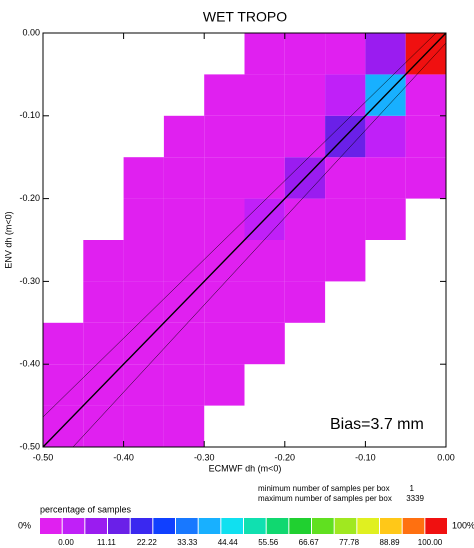 Image resolution: width=474 pixels, height=548 pixels. Describe the element at coordinates (324, 488) in the screenshot. I see `min-samples-label: minimum number of samples per box` at that location.